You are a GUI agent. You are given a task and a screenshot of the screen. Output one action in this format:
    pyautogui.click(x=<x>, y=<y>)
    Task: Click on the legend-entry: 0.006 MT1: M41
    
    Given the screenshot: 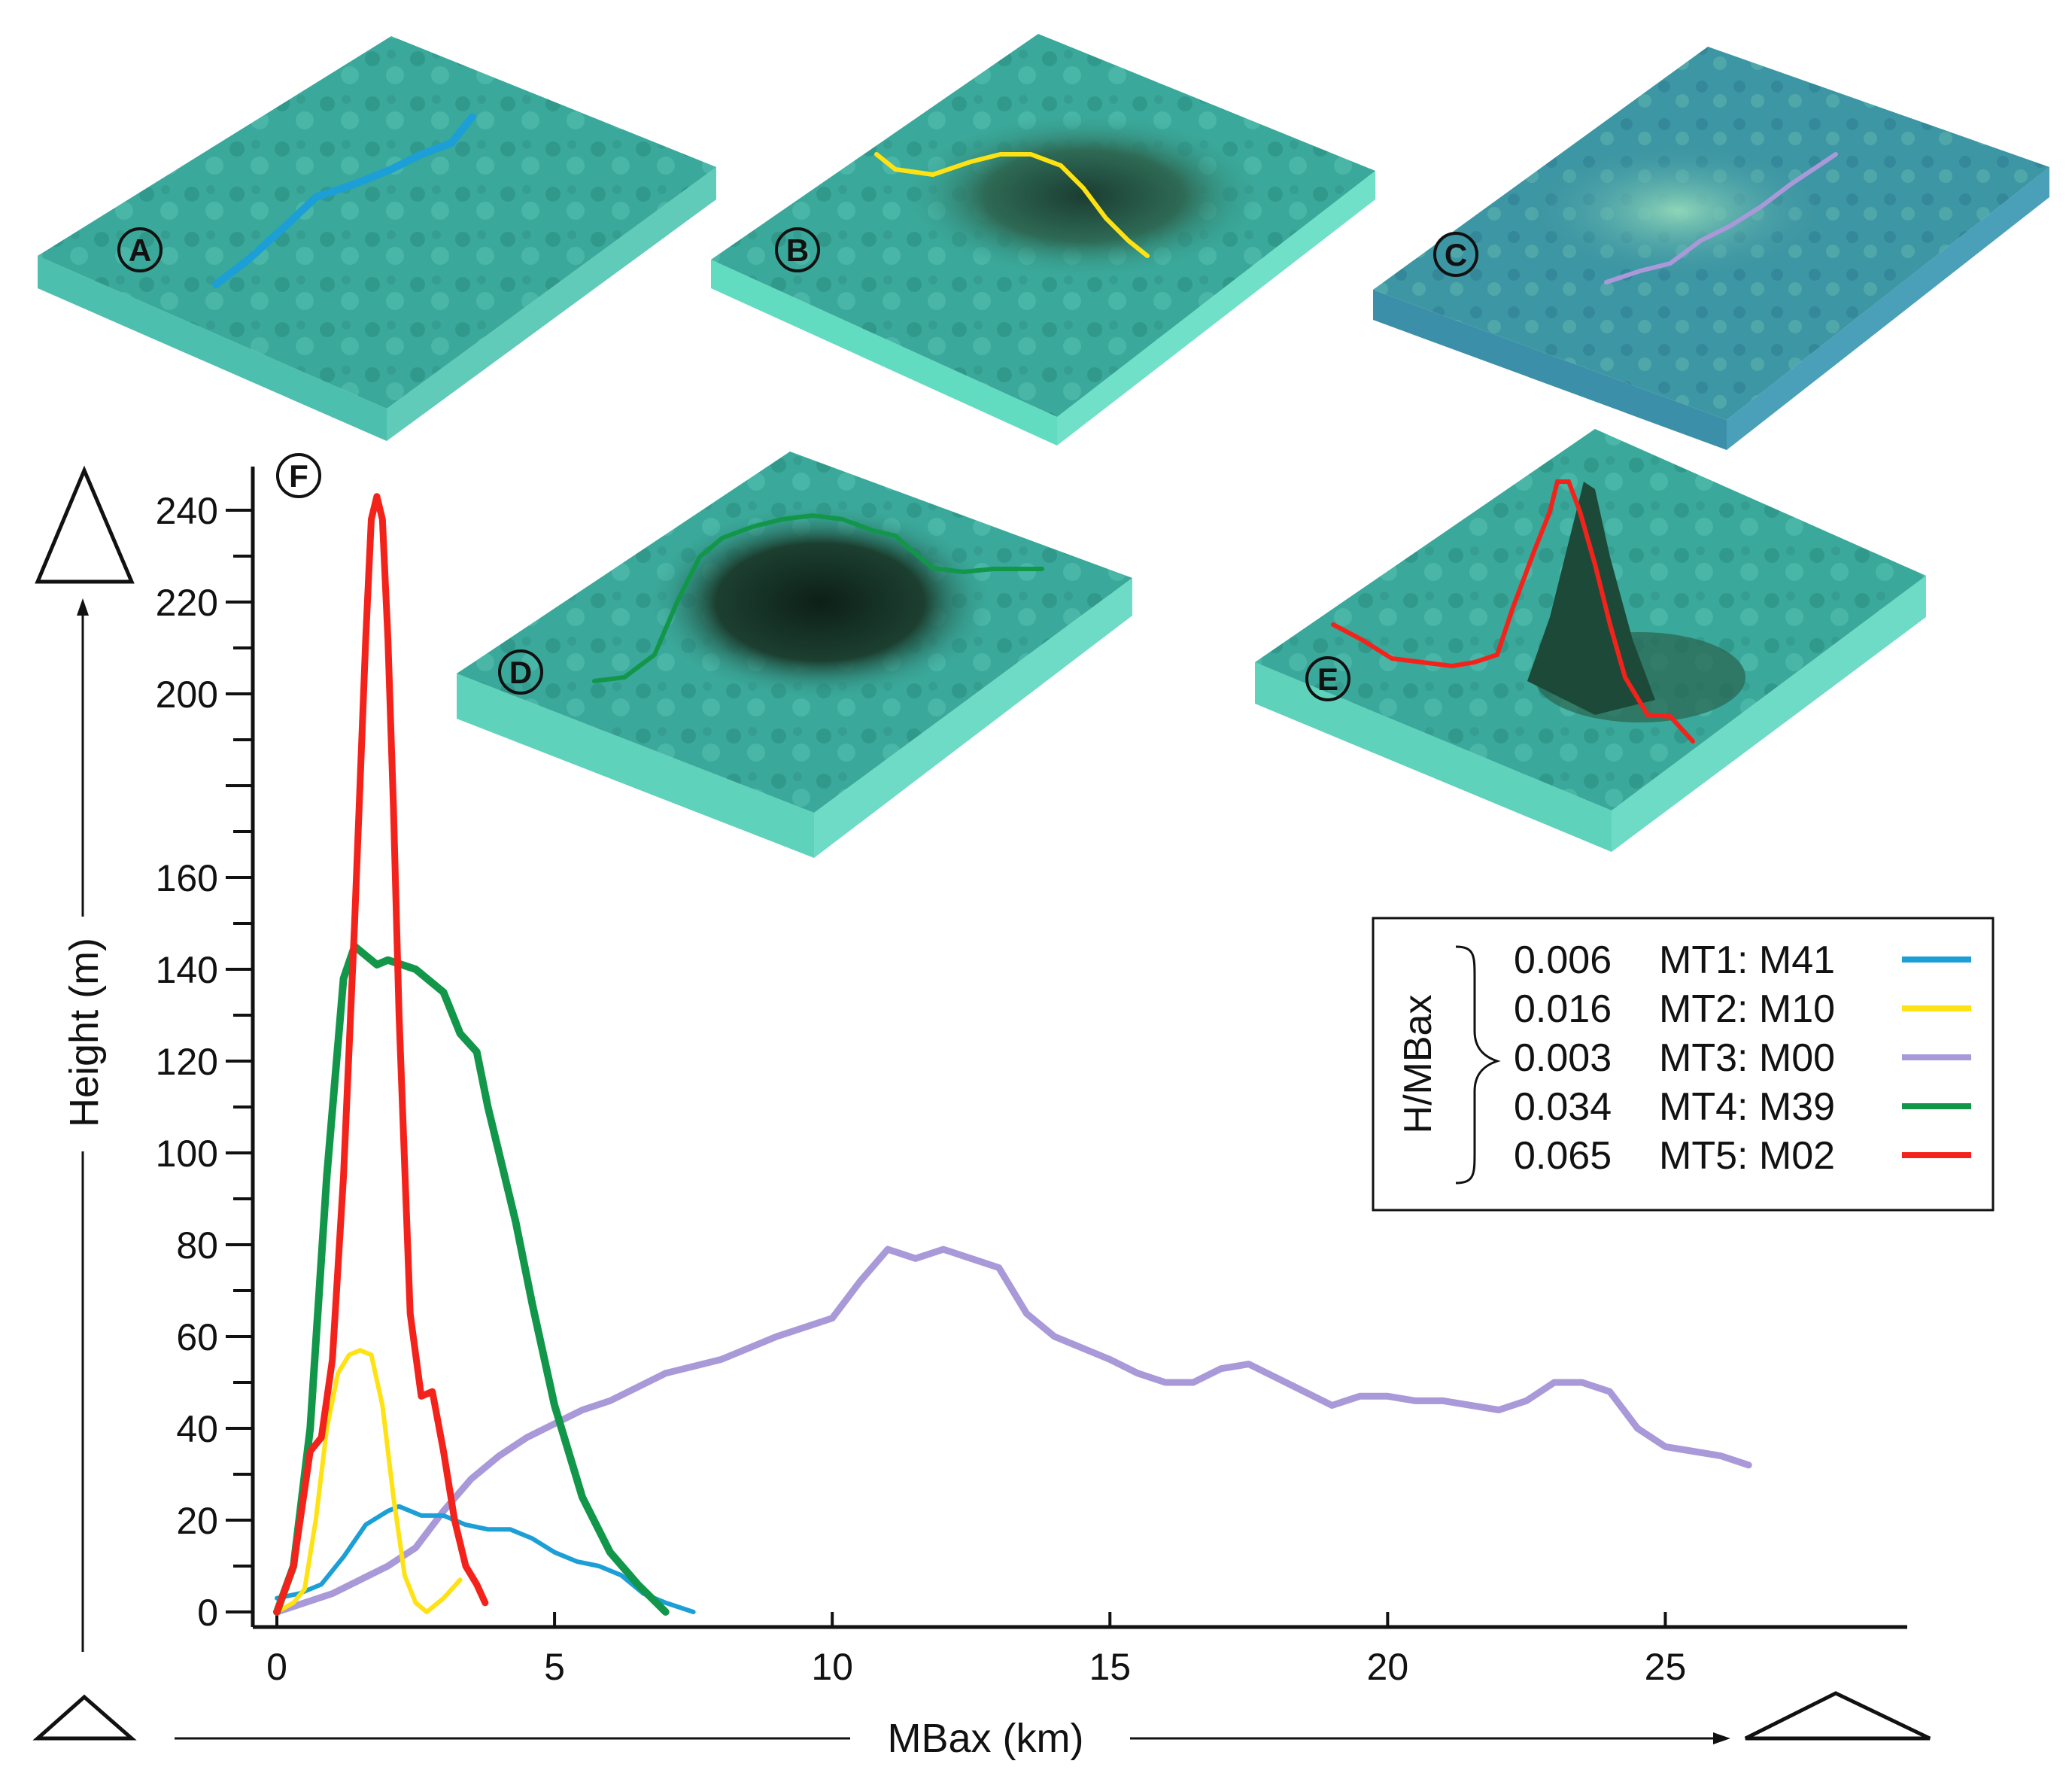 What is the action you would take?
    pyautogui.click(x=1742, y=960)
    